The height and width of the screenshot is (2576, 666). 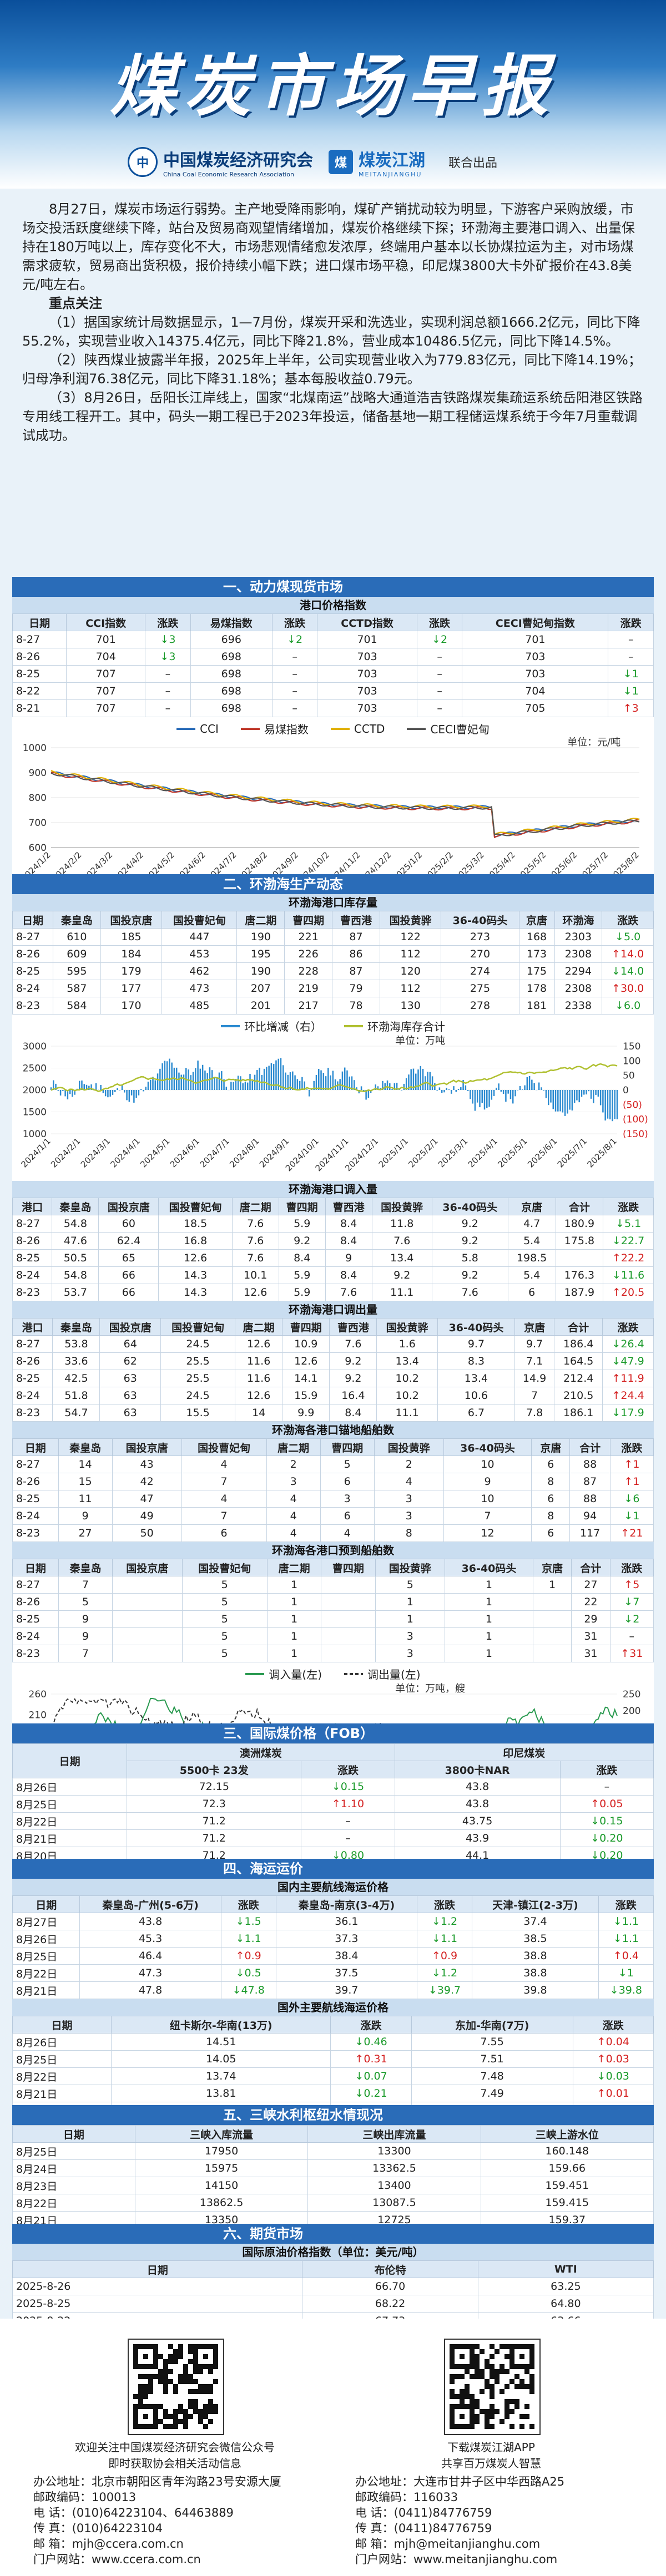 I want to click on contact-line: 电 话：(0411)84776759, so click(x=424, y=2512).